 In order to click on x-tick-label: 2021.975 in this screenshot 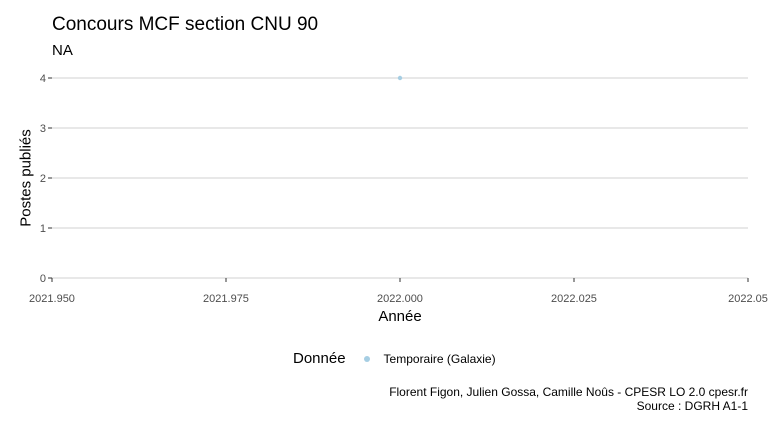, I will do `click(226, 299)`.